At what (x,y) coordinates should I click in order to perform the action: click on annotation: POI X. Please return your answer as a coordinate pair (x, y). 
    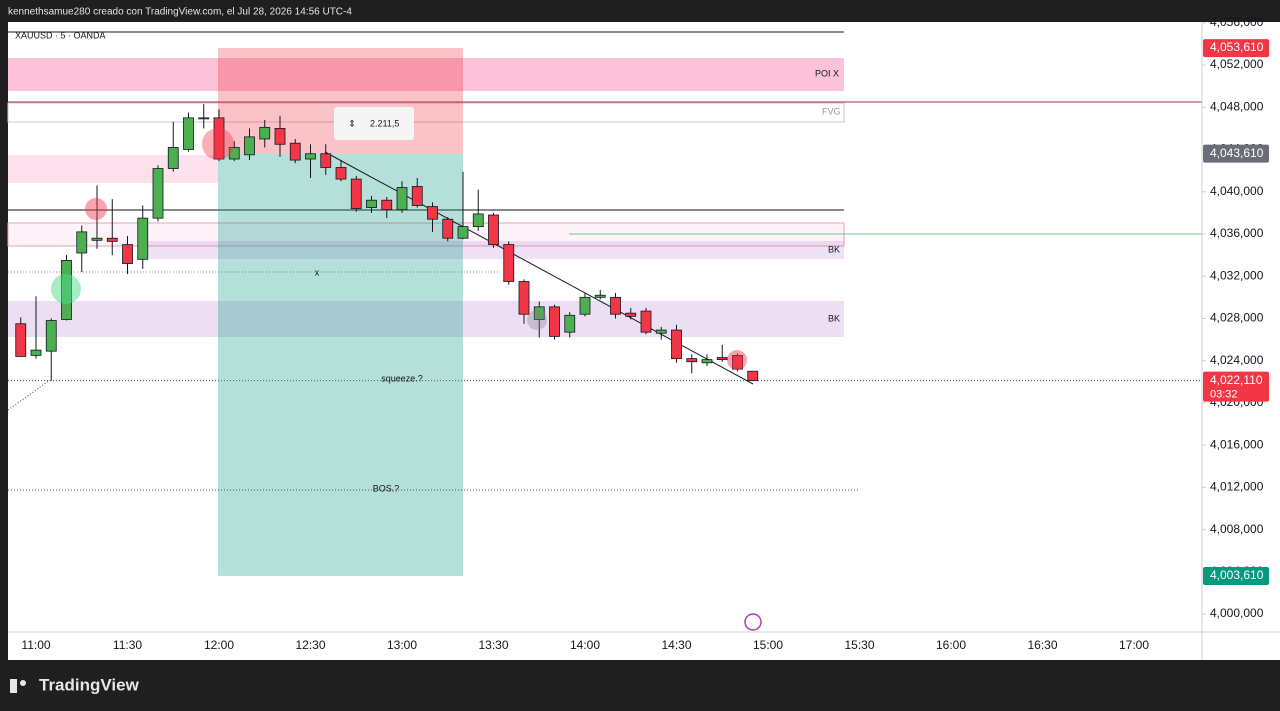
    Looking at the image, I should click on (827, 73).